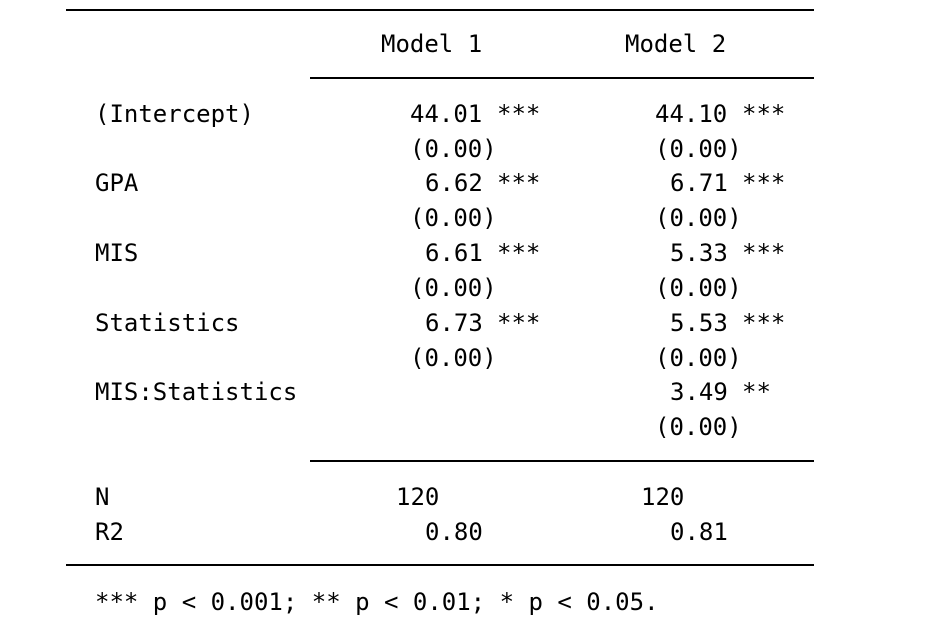 Image resolution: width=942 pixels, height=624 pixels. Describe the element at coordinates (454, 532) in the screenshot. I see `stat-value: 0.80` at that location.